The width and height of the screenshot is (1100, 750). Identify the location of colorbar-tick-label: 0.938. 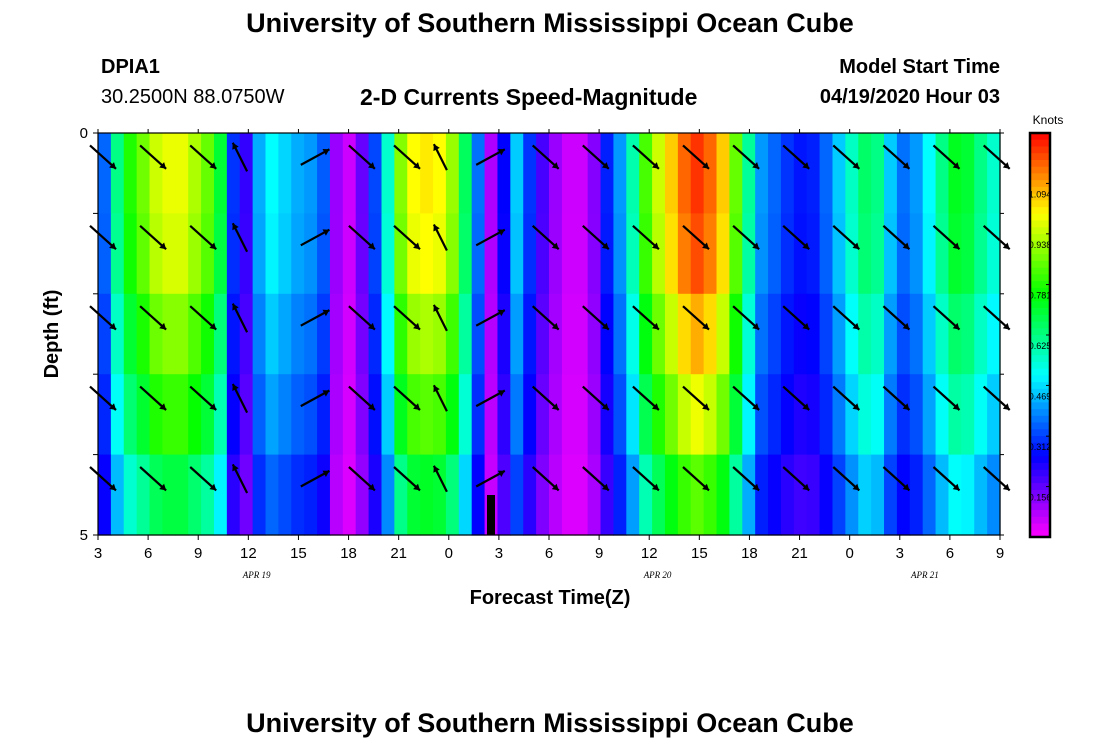
(1040, 245).